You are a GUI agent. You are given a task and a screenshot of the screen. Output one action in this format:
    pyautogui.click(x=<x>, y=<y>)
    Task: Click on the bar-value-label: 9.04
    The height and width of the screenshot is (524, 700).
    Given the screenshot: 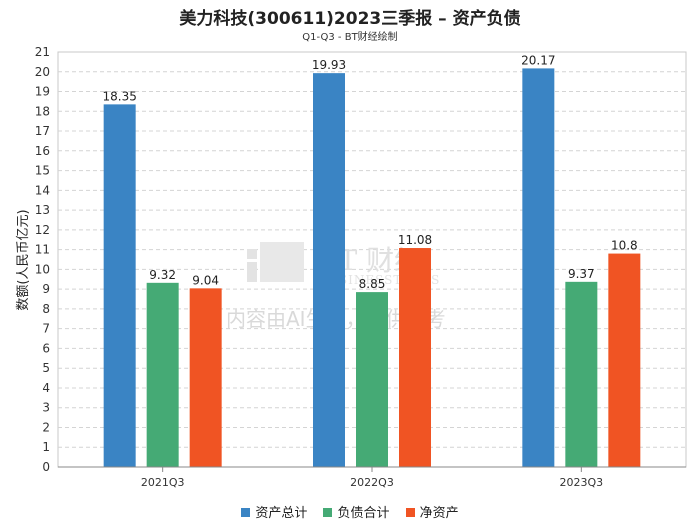 What is the action you would take?
    pyautogui.click(x=205, y=280)
    